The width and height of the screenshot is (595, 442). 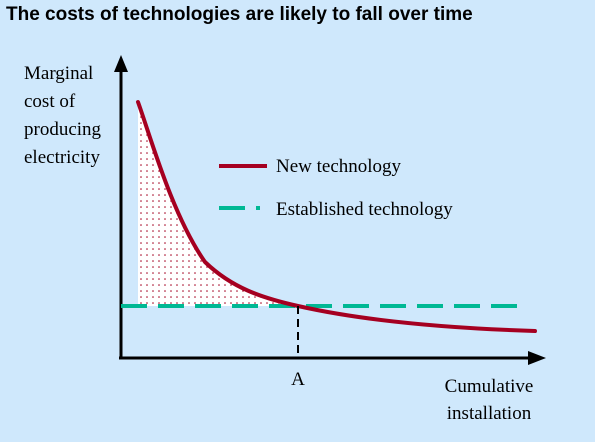 I want to click on y-axis-arrowhead, so click(x=121, y=63).